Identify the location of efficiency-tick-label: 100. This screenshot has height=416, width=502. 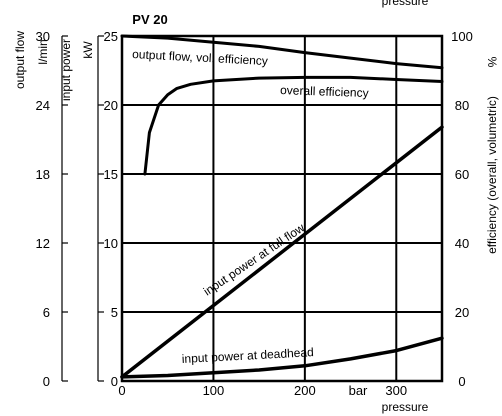
(462, 36).